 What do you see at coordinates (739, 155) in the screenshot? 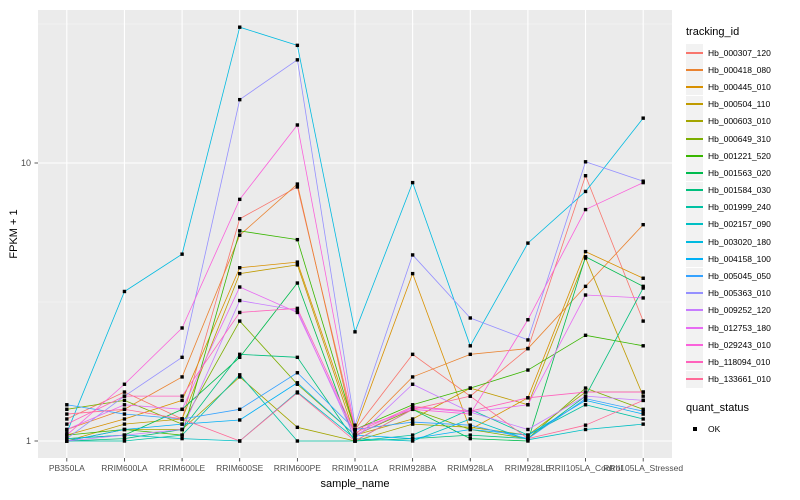
I see `legend-item-label: Hb_001221_520` at bounding box center [739, 155].